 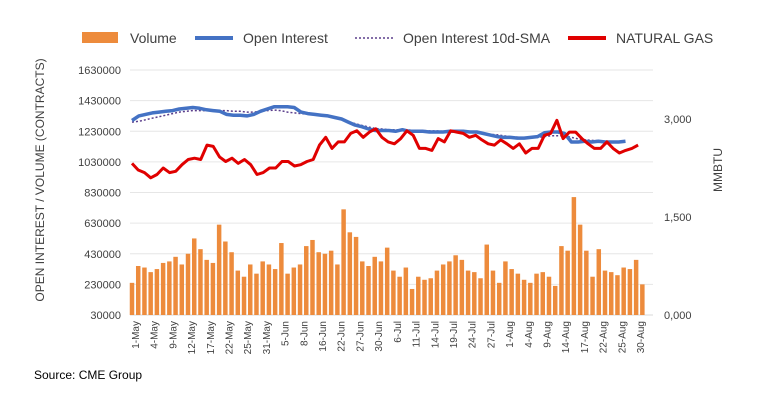 I want to click on right-axis-title: MMBTU, so click(x=718, y=170).